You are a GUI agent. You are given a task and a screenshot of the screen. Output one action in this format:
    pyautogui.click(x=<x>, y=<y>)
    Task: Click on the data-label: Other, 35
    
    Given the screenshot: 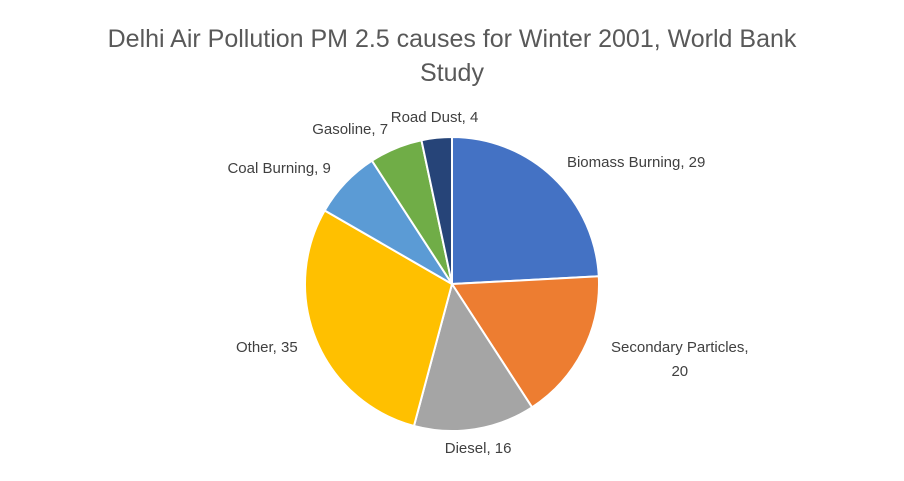 What is the action you would take?
    pyautogui.click(x=266, y=347)
    